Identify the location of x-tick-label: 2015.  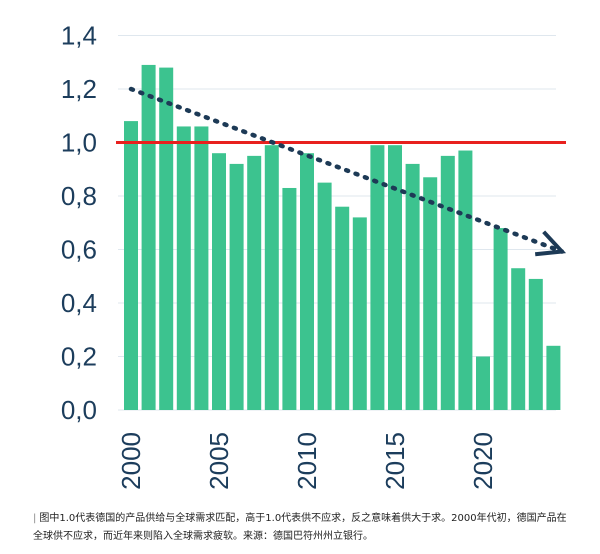
(395, 461).